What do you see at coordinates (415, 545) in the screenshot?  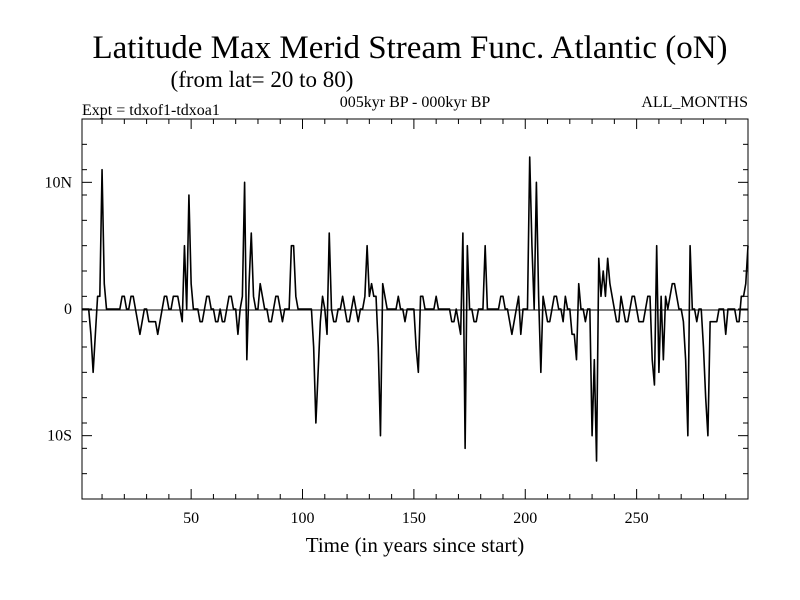 I see `x-axis-label: Time (in years since start)` at bounding box center [415, 545].